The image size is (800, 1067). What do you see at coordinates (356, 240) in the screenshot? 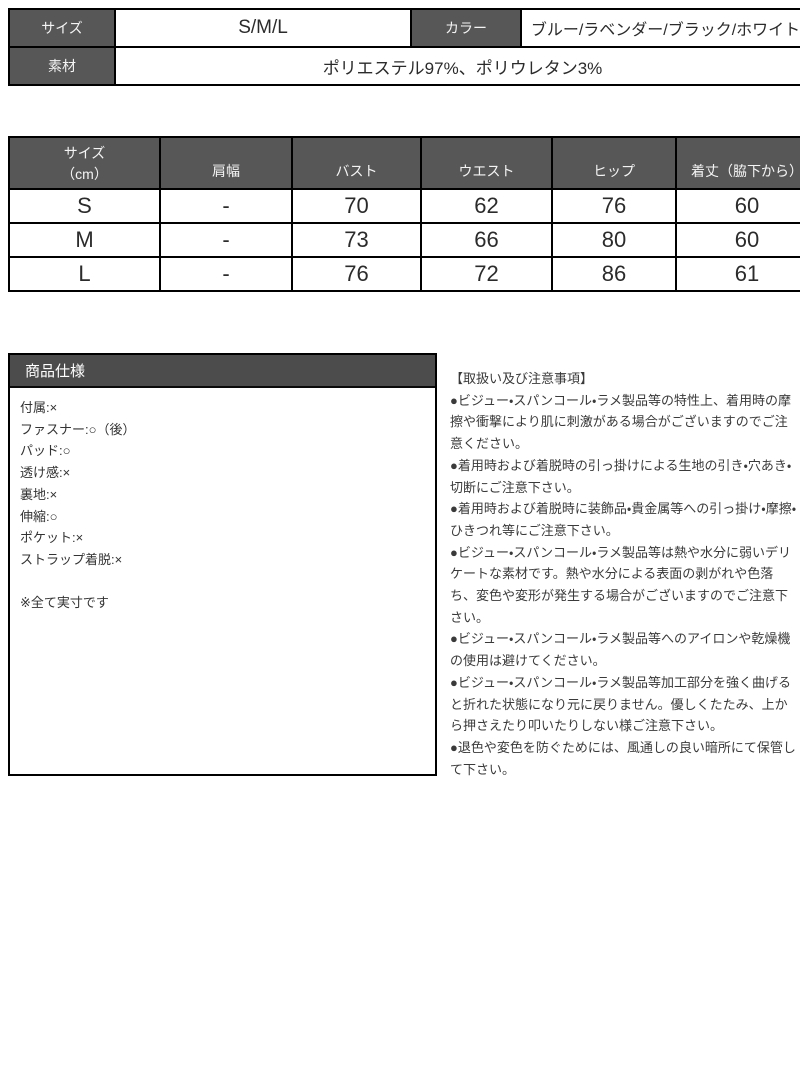
I see `cell-bust: 73` at bounding box center [356, 240].